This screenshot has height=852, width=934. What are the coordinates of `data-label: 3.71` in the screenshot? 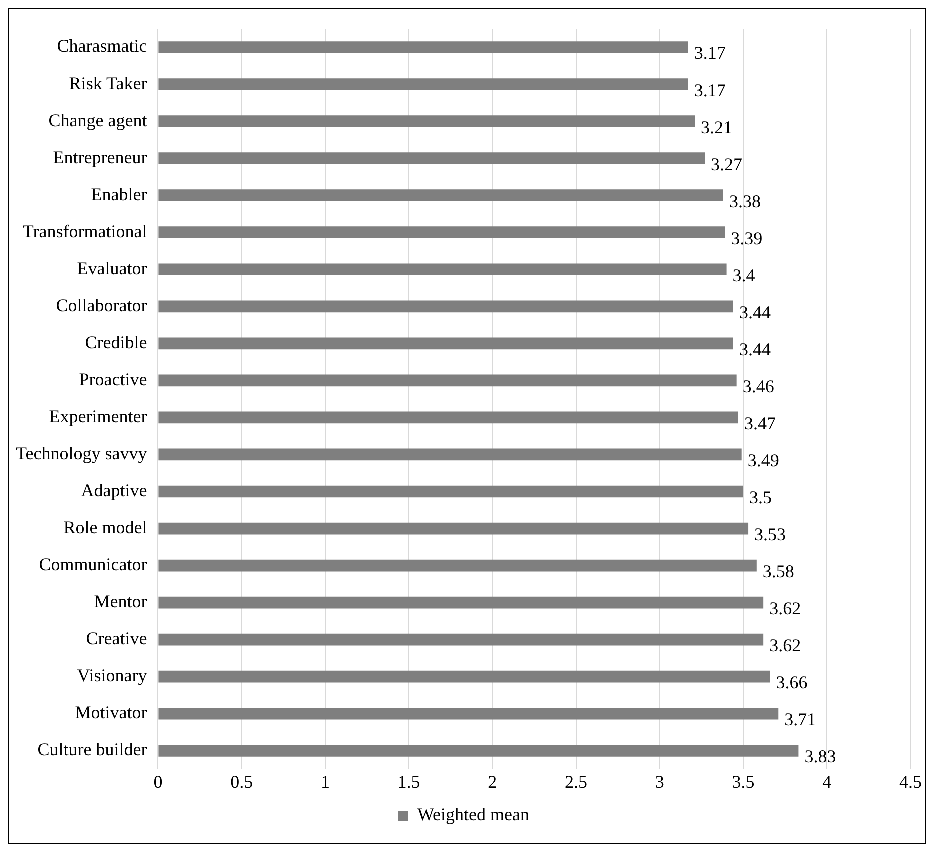 It's located at (800, 720).